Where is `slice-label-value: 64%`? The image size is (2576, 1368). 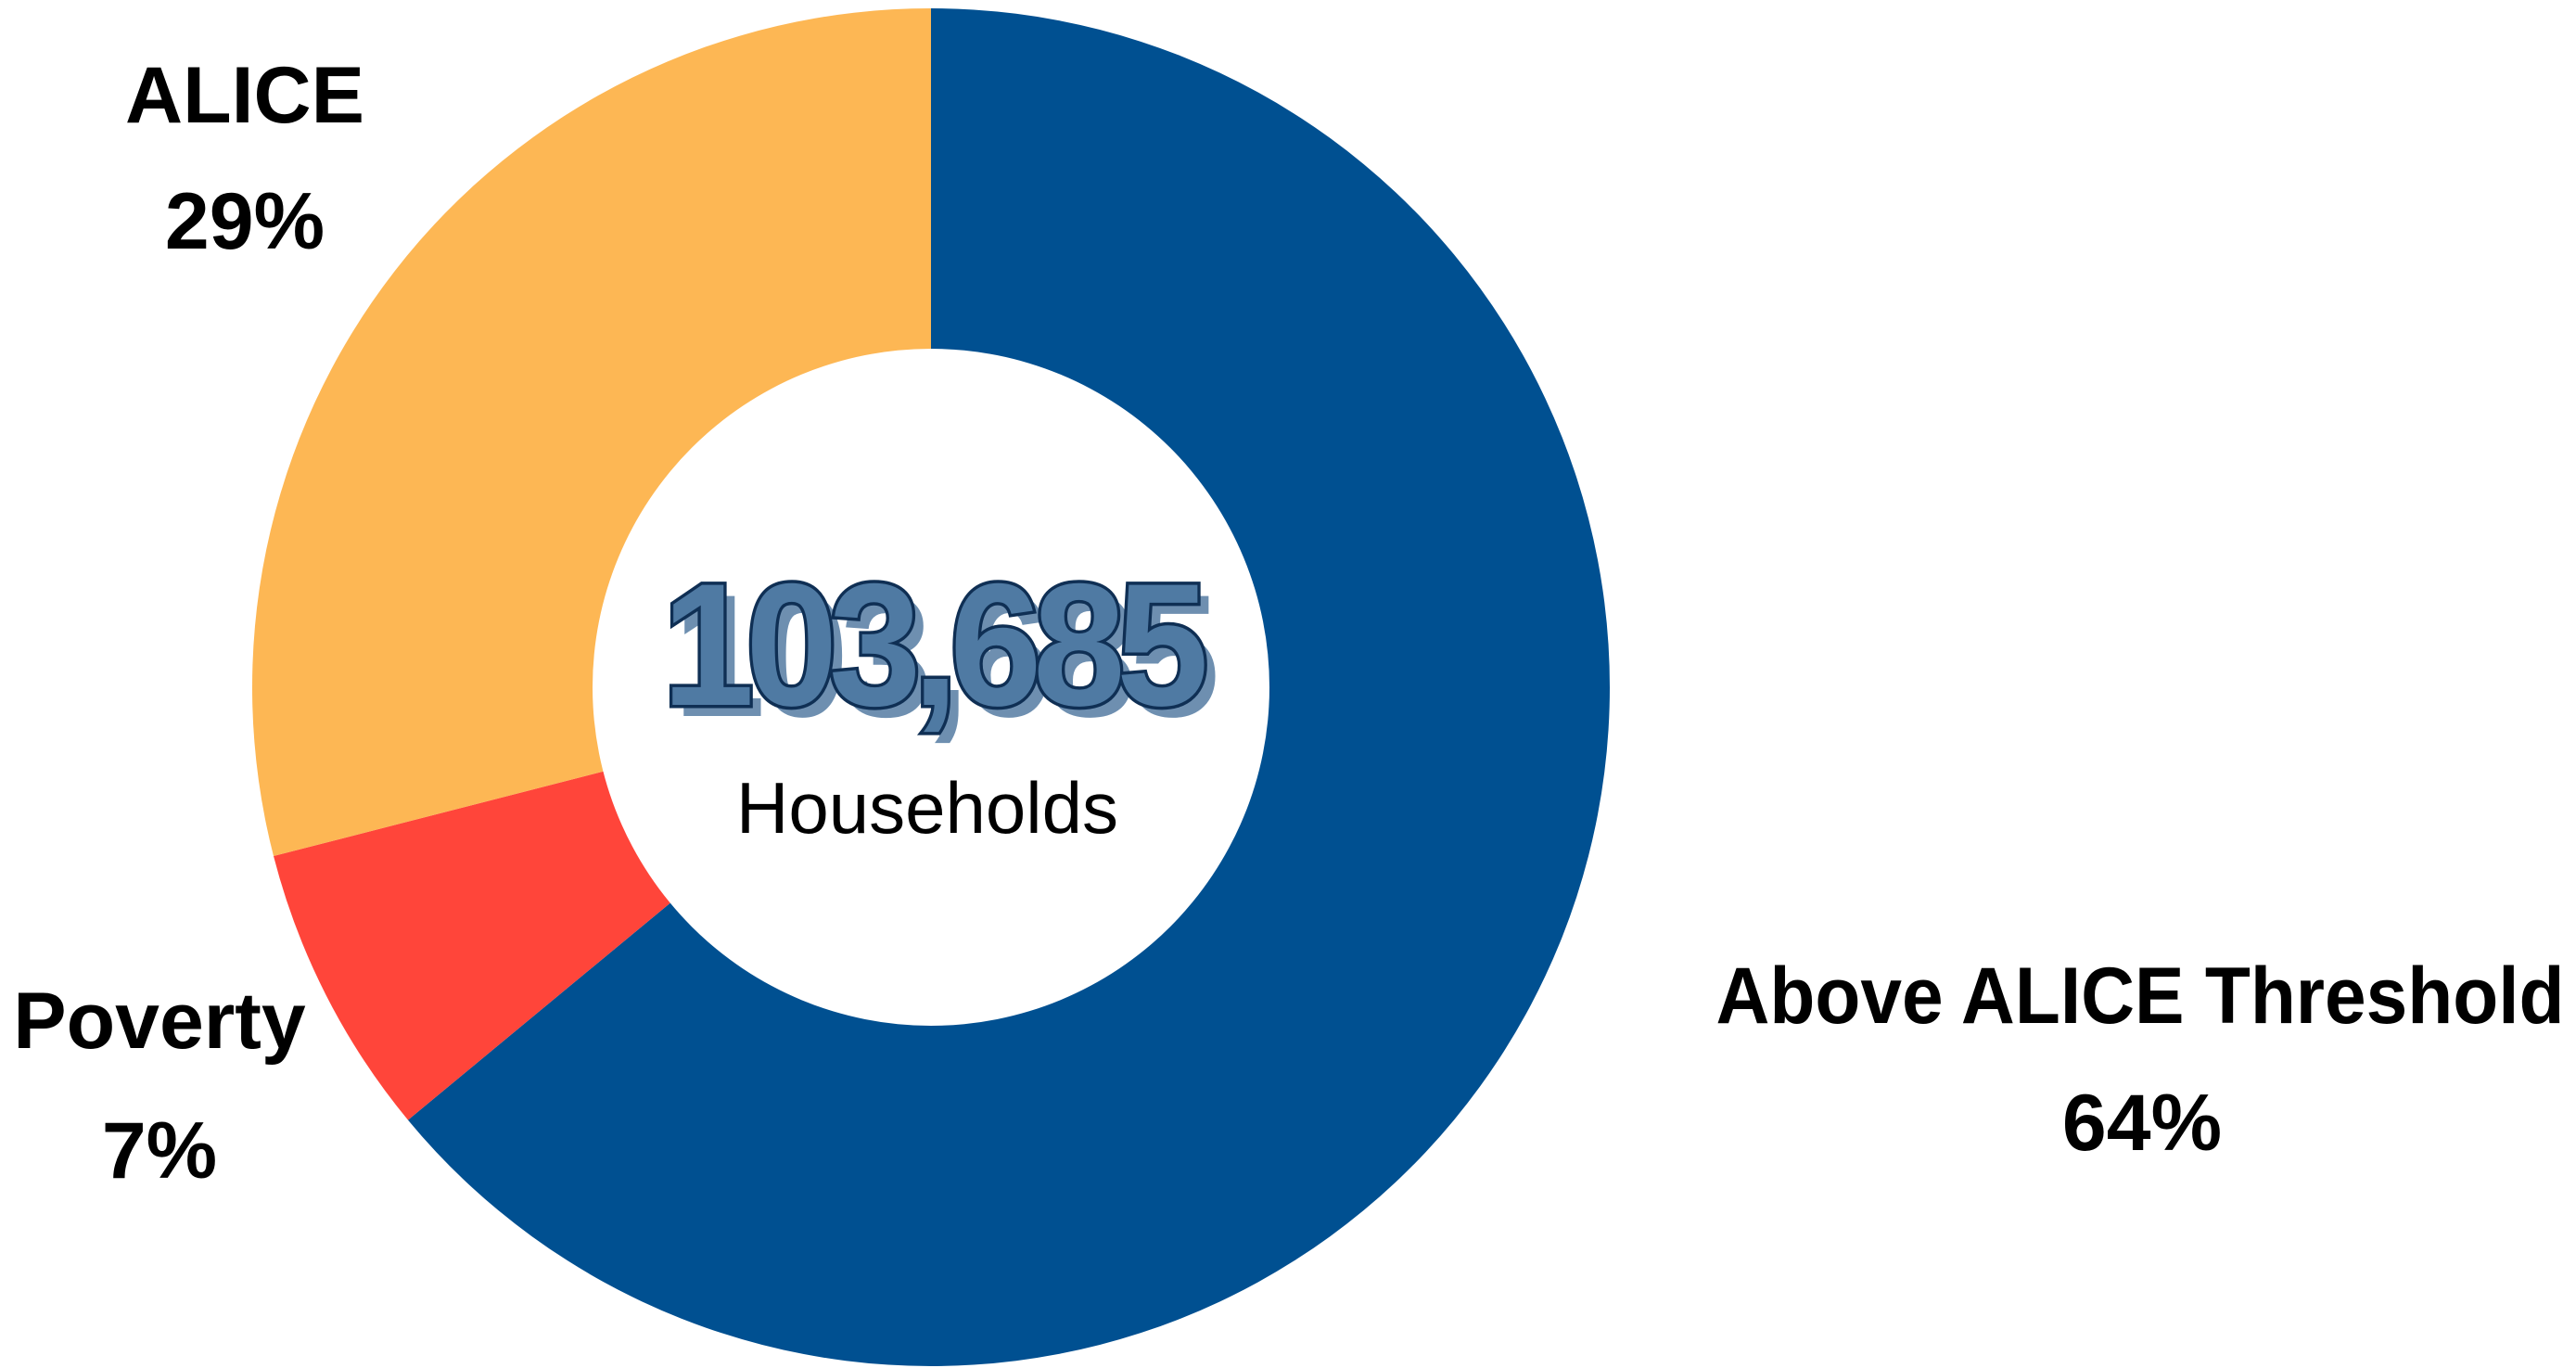 slice-label-value: 64% is located at coordinates (2142, 1123).